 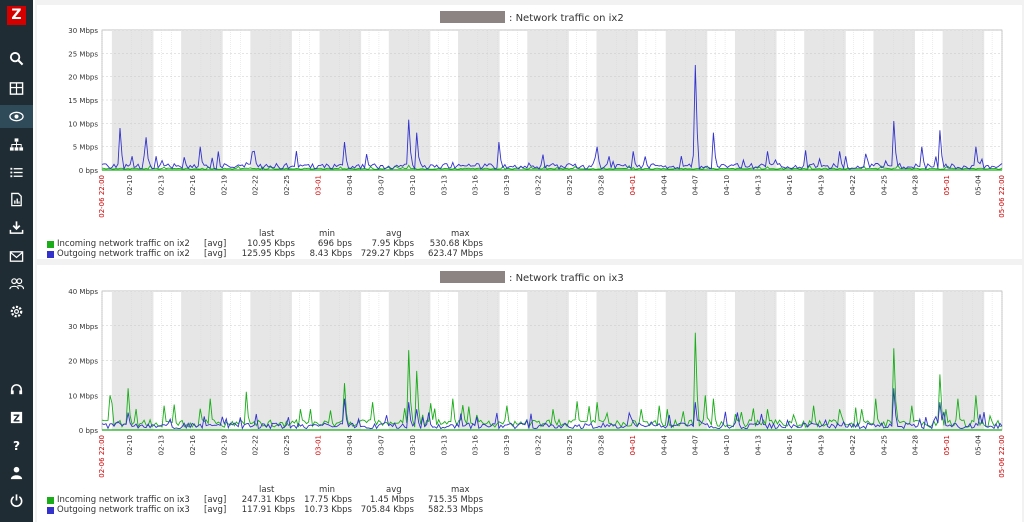 What do you see at coordinates (455, 510) in the screenshot?
I see `legend-max: 582.53 Mbps` at bounding box center [455, 510].